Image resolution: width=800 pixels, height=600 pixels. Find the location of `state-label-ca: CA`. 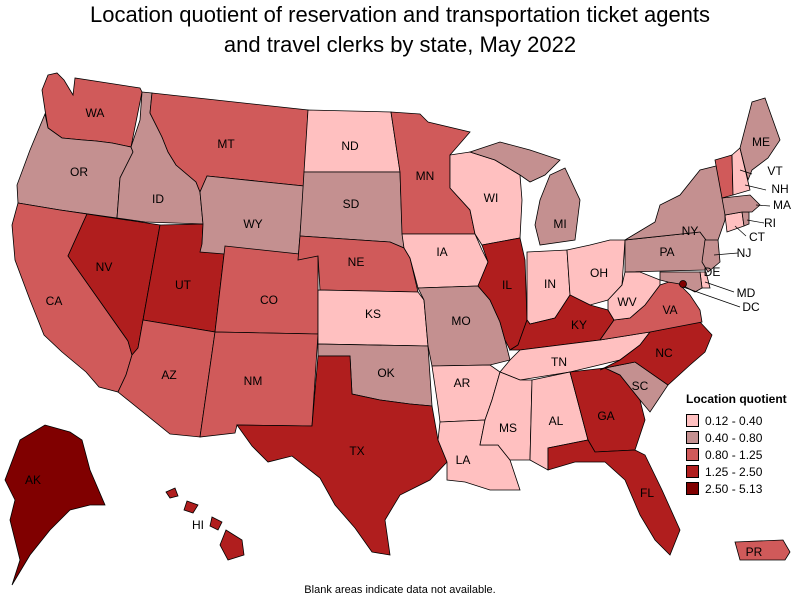

state-label-ca: CA is located at coordinates (54, 301).